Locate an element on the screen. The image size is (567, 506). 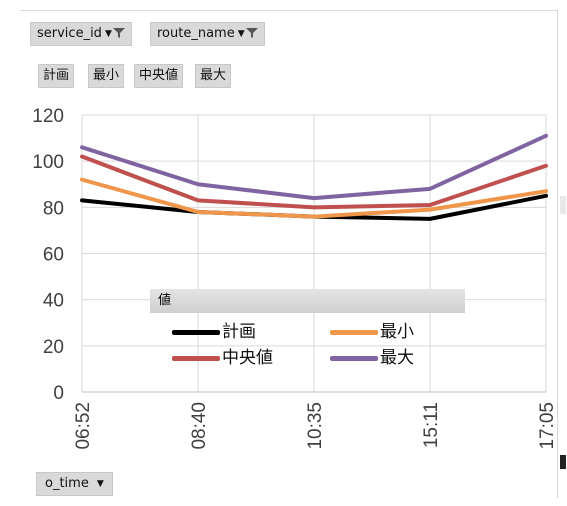
filter-label-route-name: route_name is located at coordinates (196, 33).